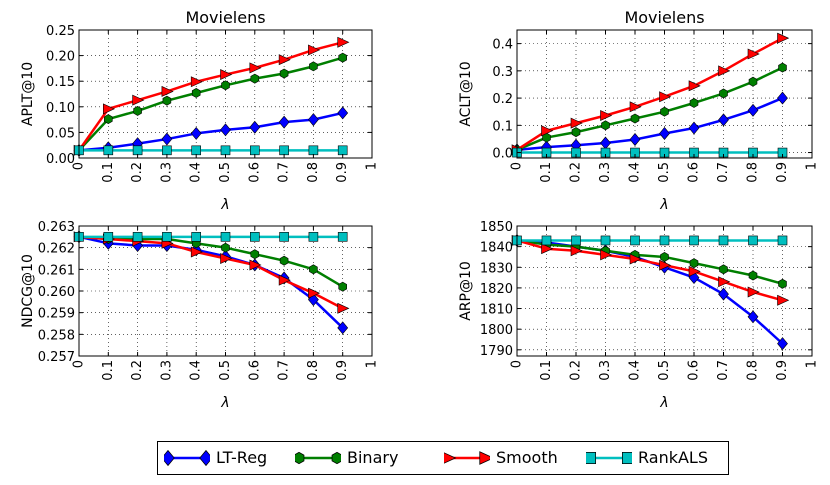 The width and height of the screenshot is (830, 485). Describe the element at coordinates (56, 335) in the screenshot. I see `y-tick-label: 0.258` at that location.